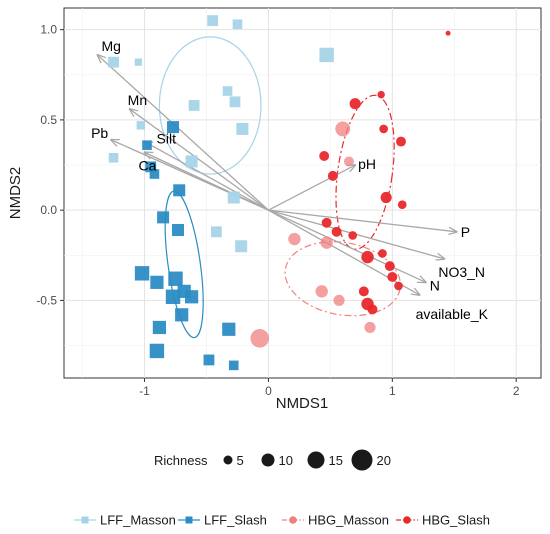 This screenshot has width=550, height=534. Describe the element at coordinates (240, 460) in the screenshot. I see `richness-key-label: 5` at that location.